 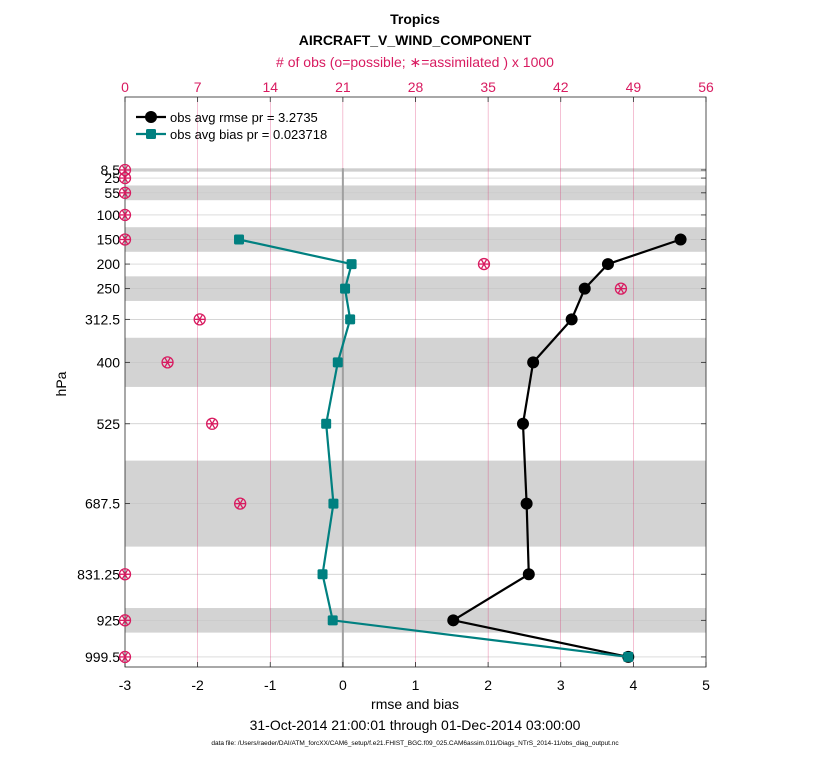 What do you see at coordinates (343, 685) in the screenshot?
I see `x-tick-label: 0` at bounding box center [343, 685].